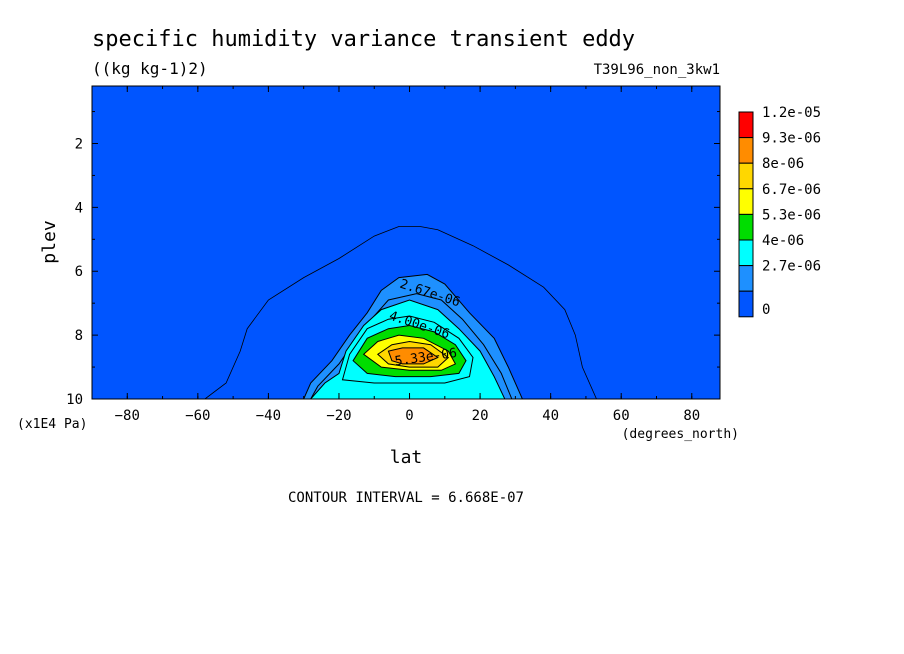 The image size is (904, 654). What do you see at coordinates (406, 457) in the screenshot?
I see `x-axis-label: lat` at bounding box center [406, 457].